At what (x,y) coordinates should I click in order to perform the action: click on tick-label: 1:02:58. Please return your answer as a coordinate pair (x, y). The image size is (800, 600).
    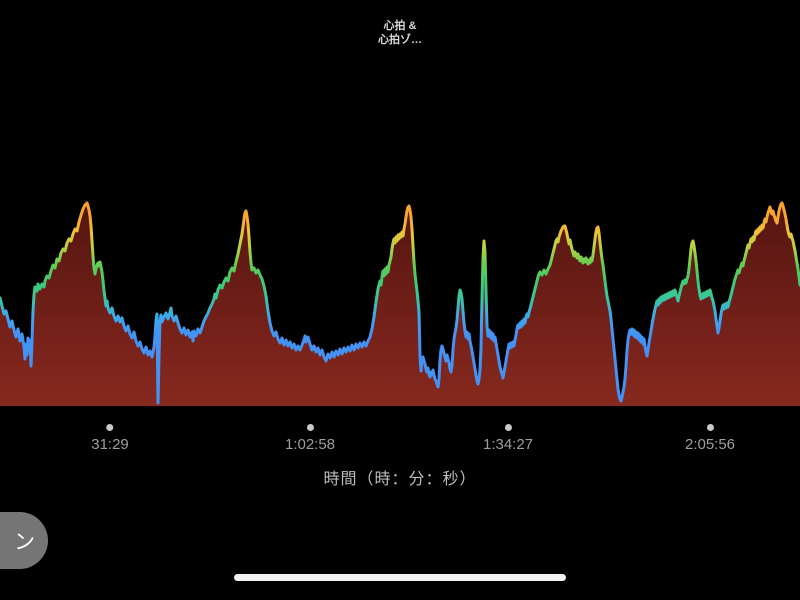
    Looking at the image, I should click on (310, 444).